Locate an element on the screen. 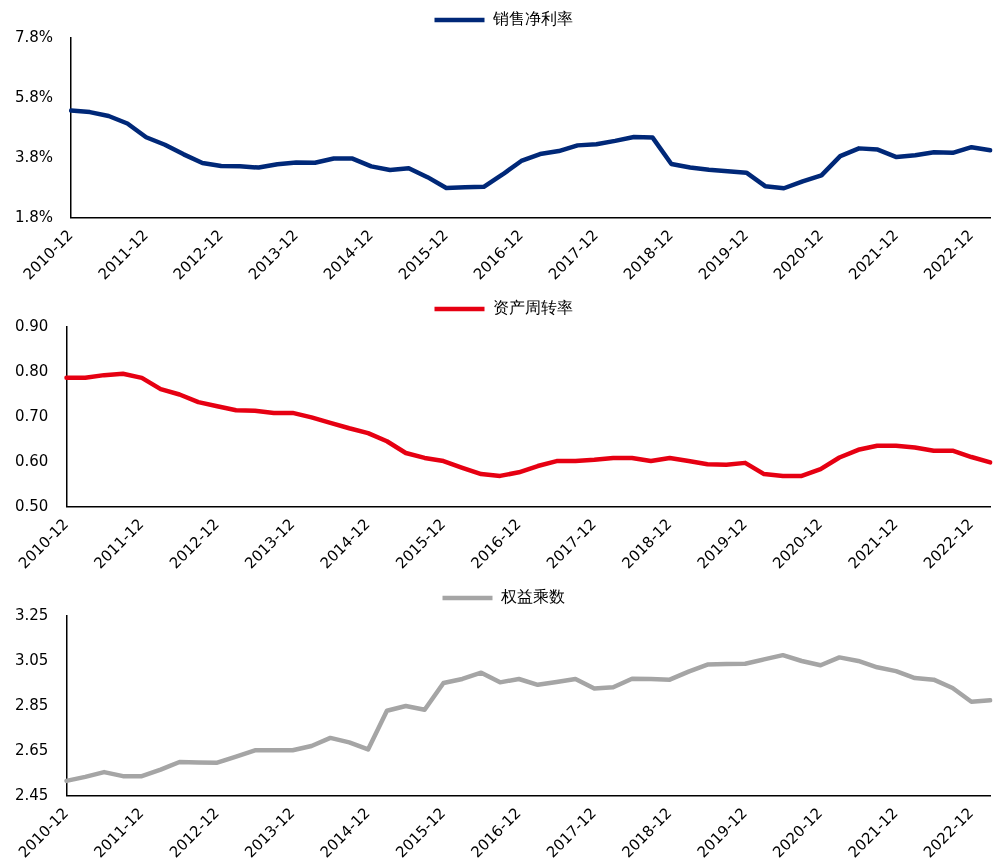 This screenshot has height=868, width=1006. y-tick-label: 0.60 is located at coordinates (31, 460).